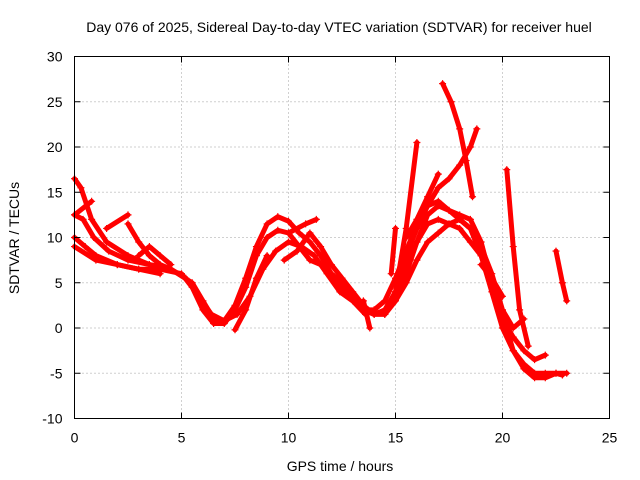 This screenshot has width=640, height=480. What do you see at coordinates (182, 438) in the screenshot?
I see `x-tick-label: 5` at bounding box center [182, 438].